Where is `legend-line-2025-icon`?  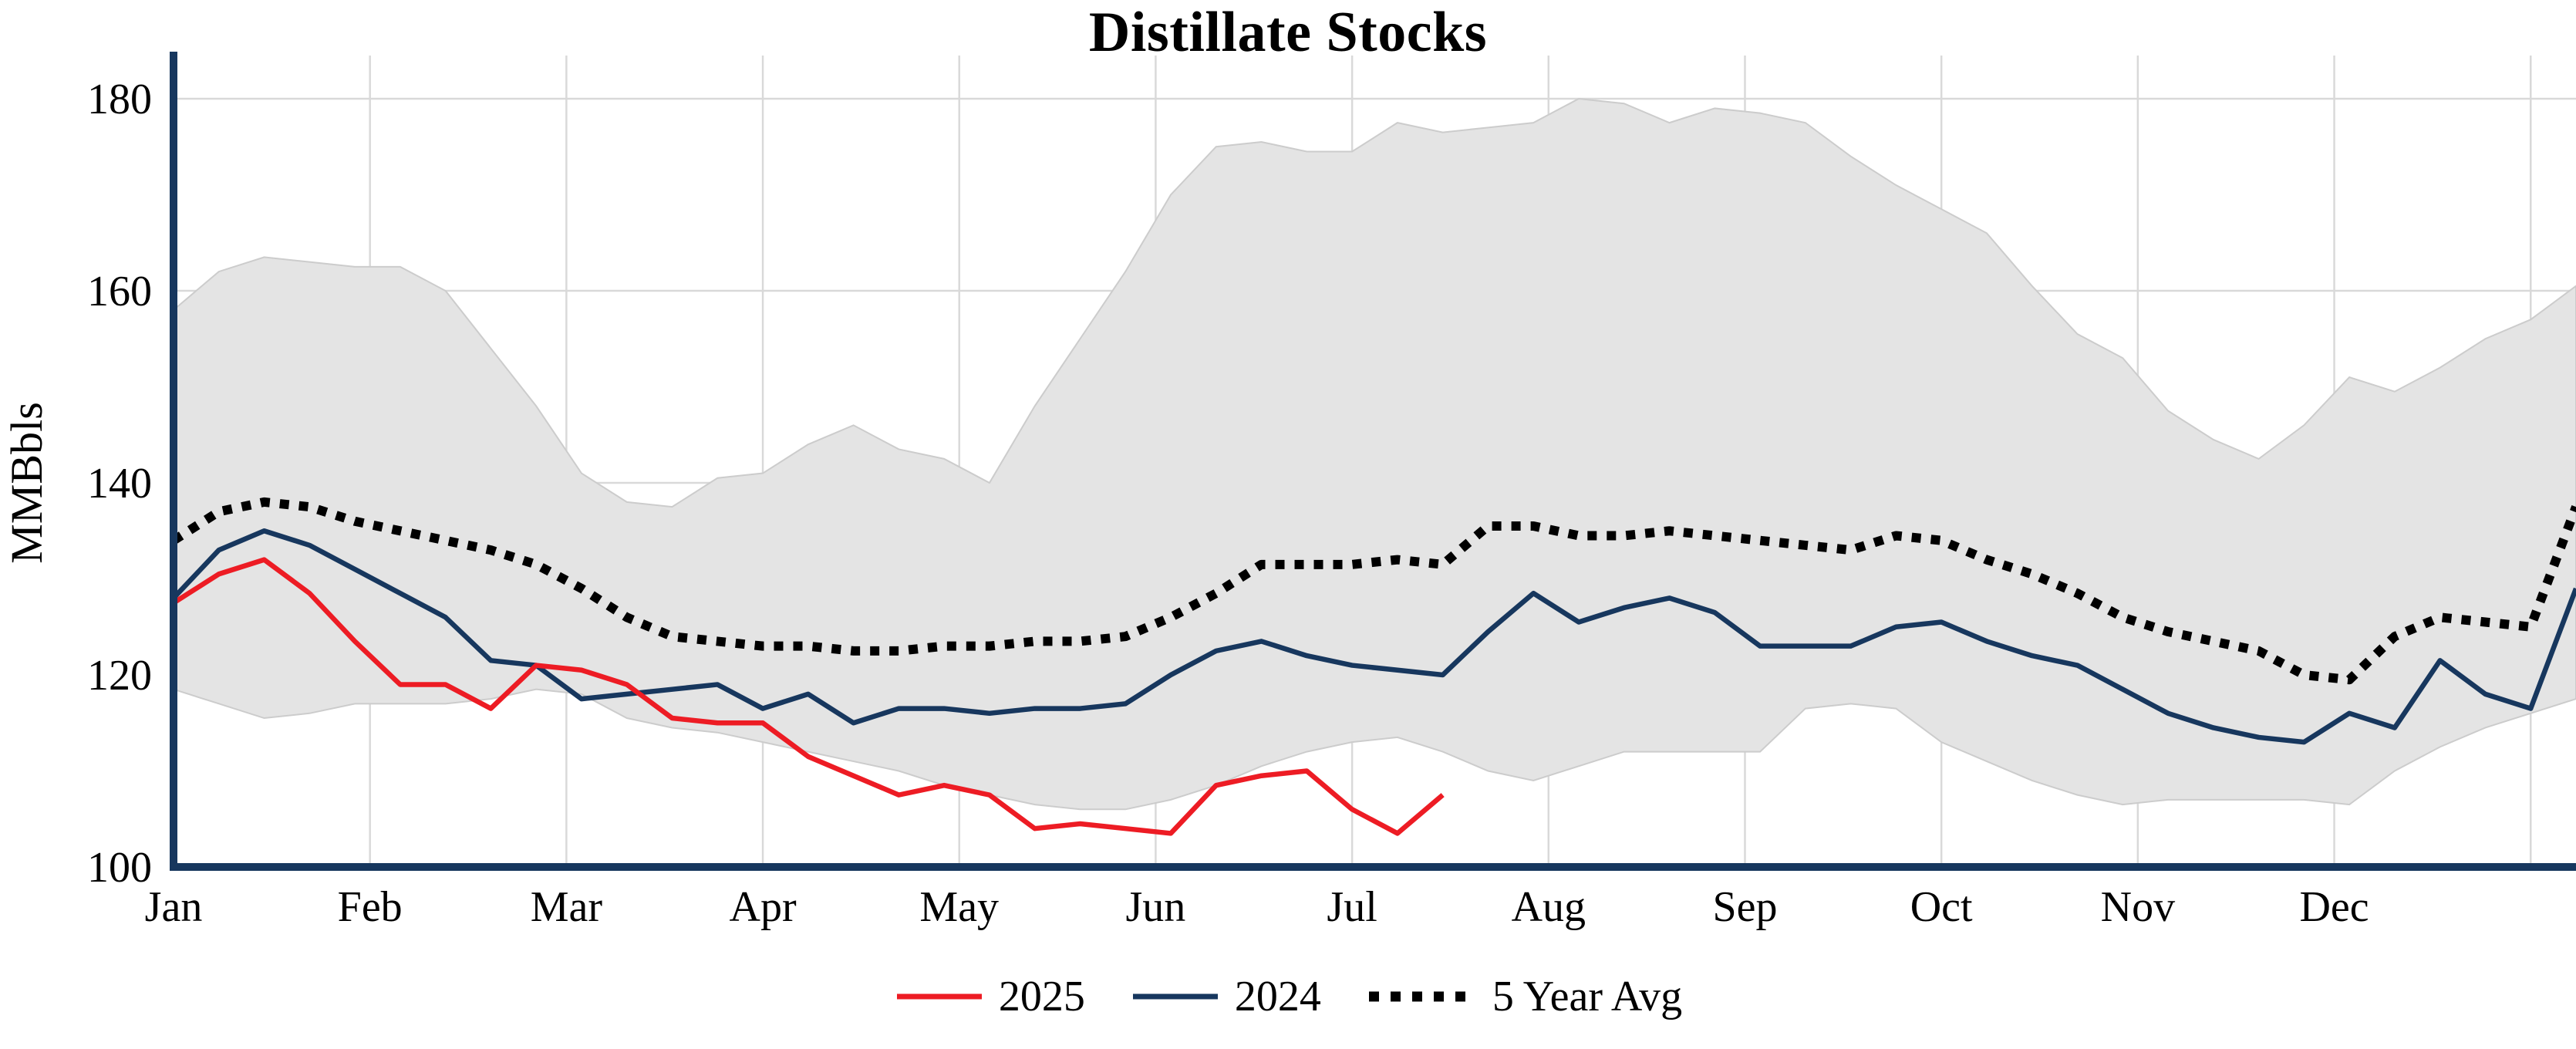
legend-line-2025-icon is located at coordinates (939, 996).